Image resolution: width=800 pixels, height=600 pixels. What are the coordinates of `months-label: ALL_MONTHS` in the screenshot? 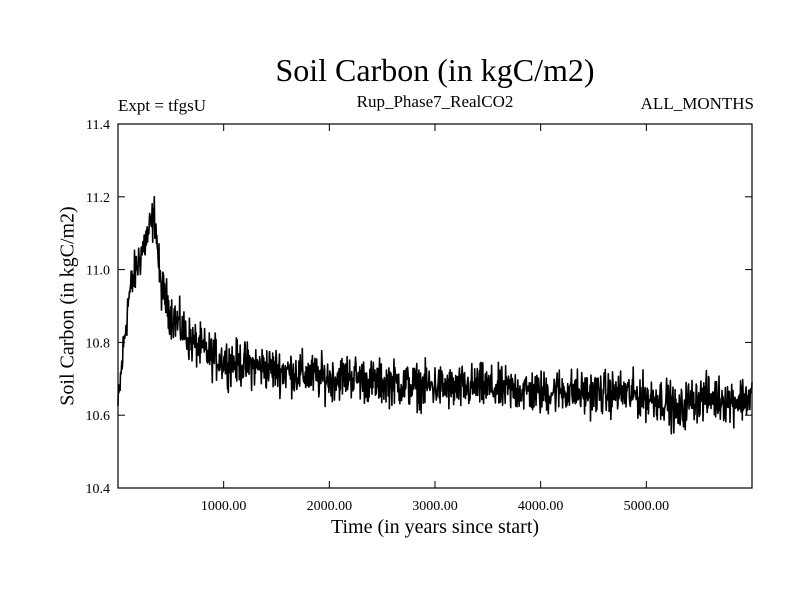 It's located at (697, 103).